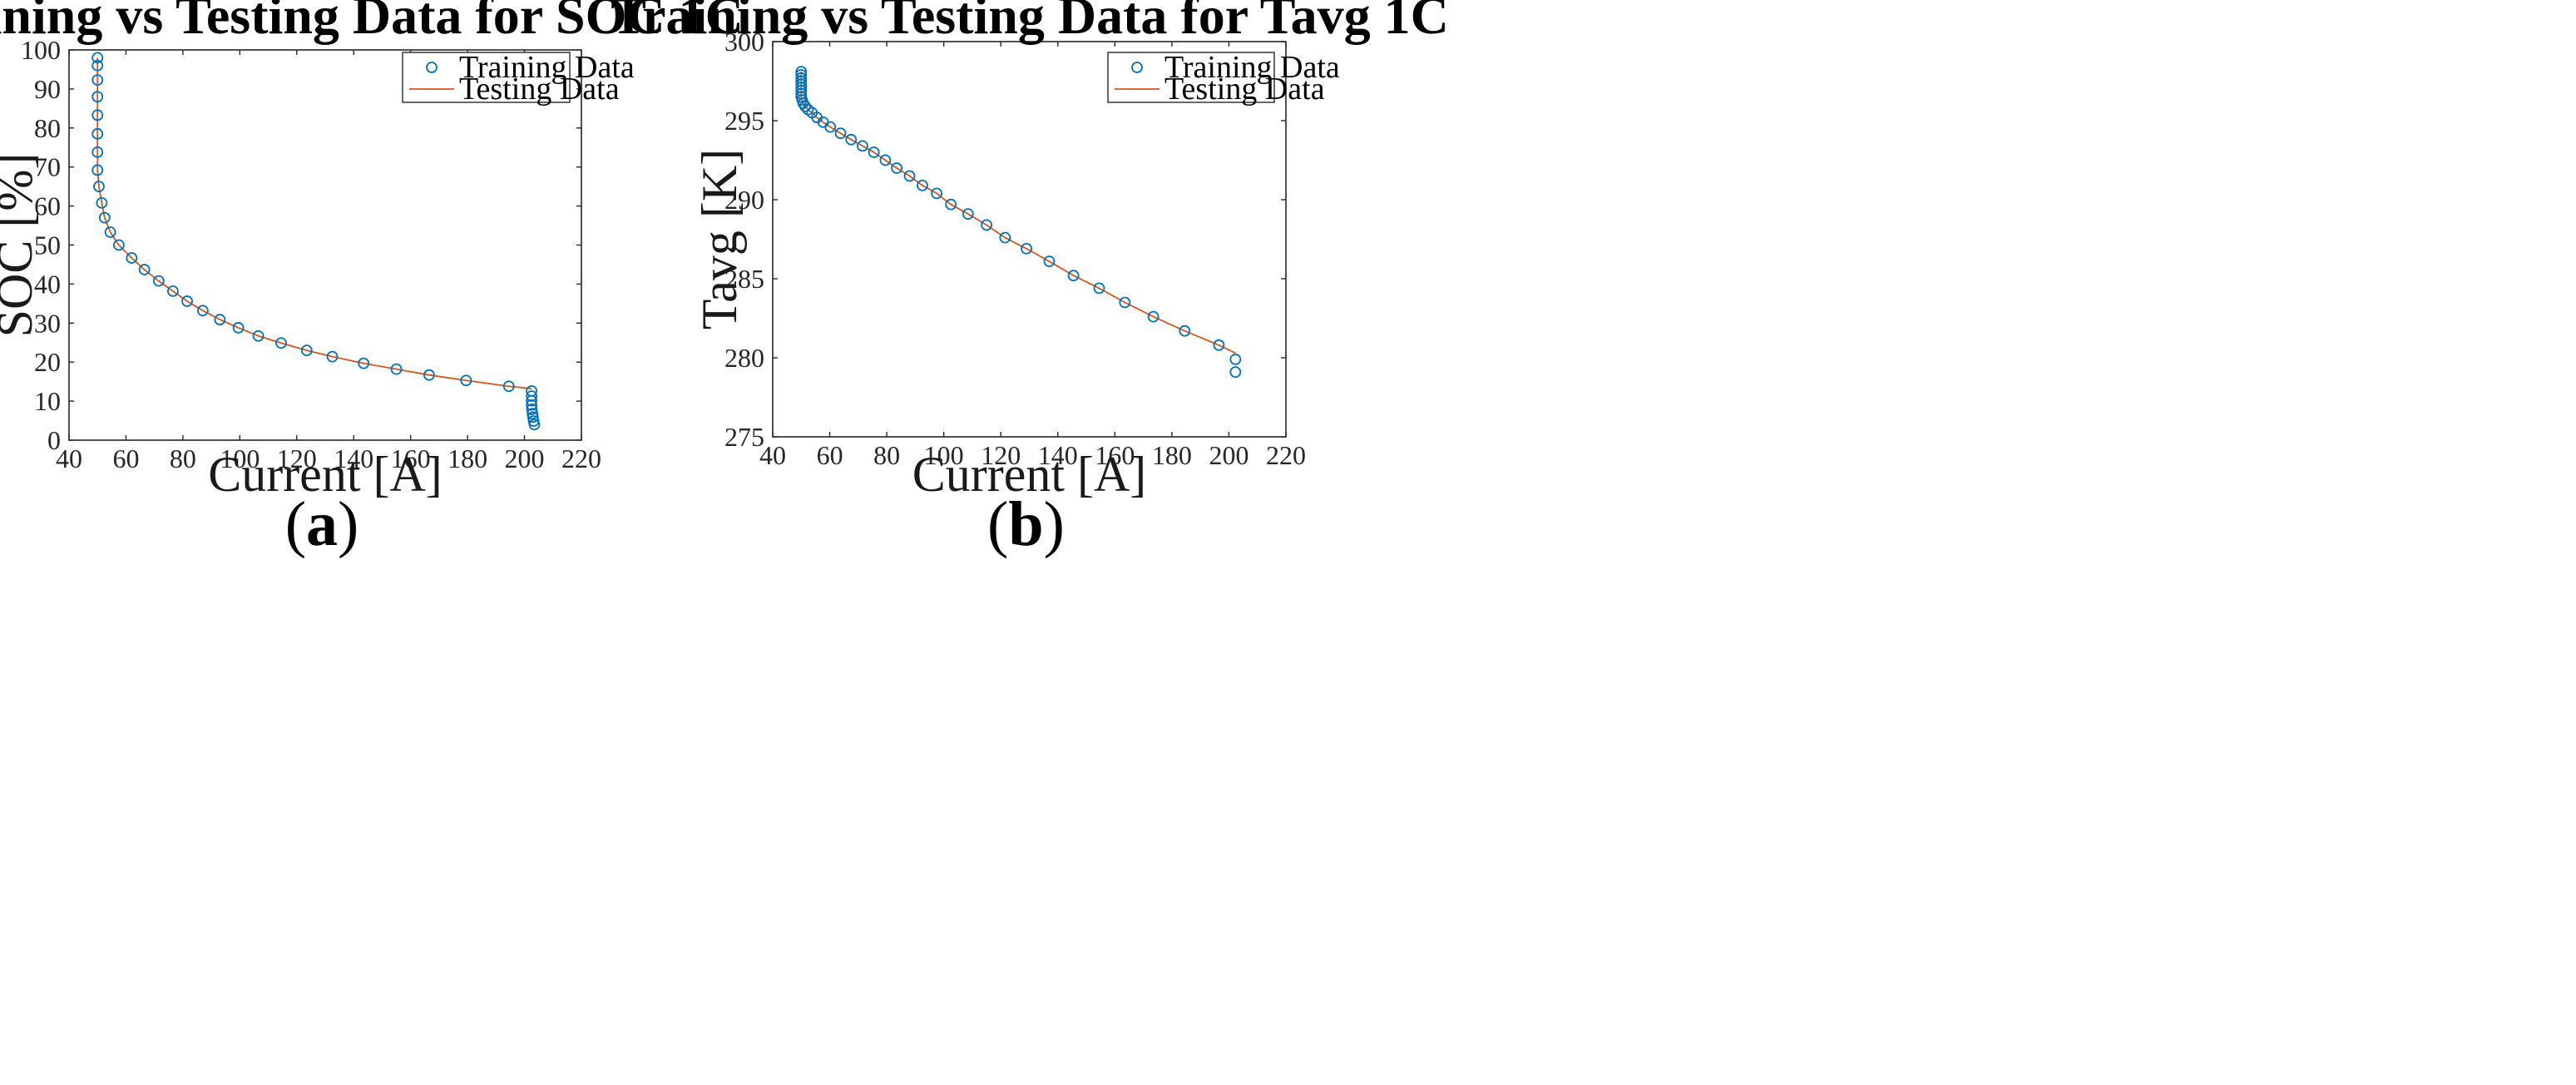  What do you see at coordinates (744, 121) in the screenshot?
I see `y-tick-label: 295` at bounding box center [744, 121].